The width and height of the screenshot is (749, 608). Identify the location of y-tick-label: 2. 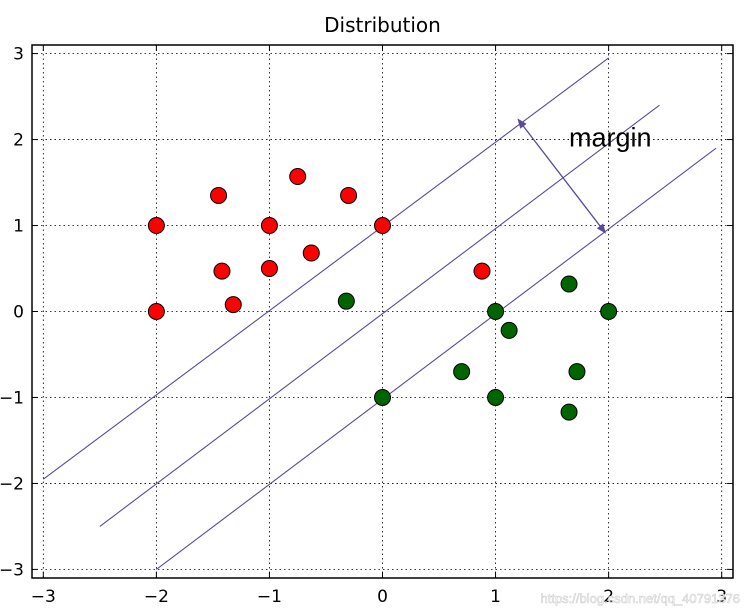
(18, 141).